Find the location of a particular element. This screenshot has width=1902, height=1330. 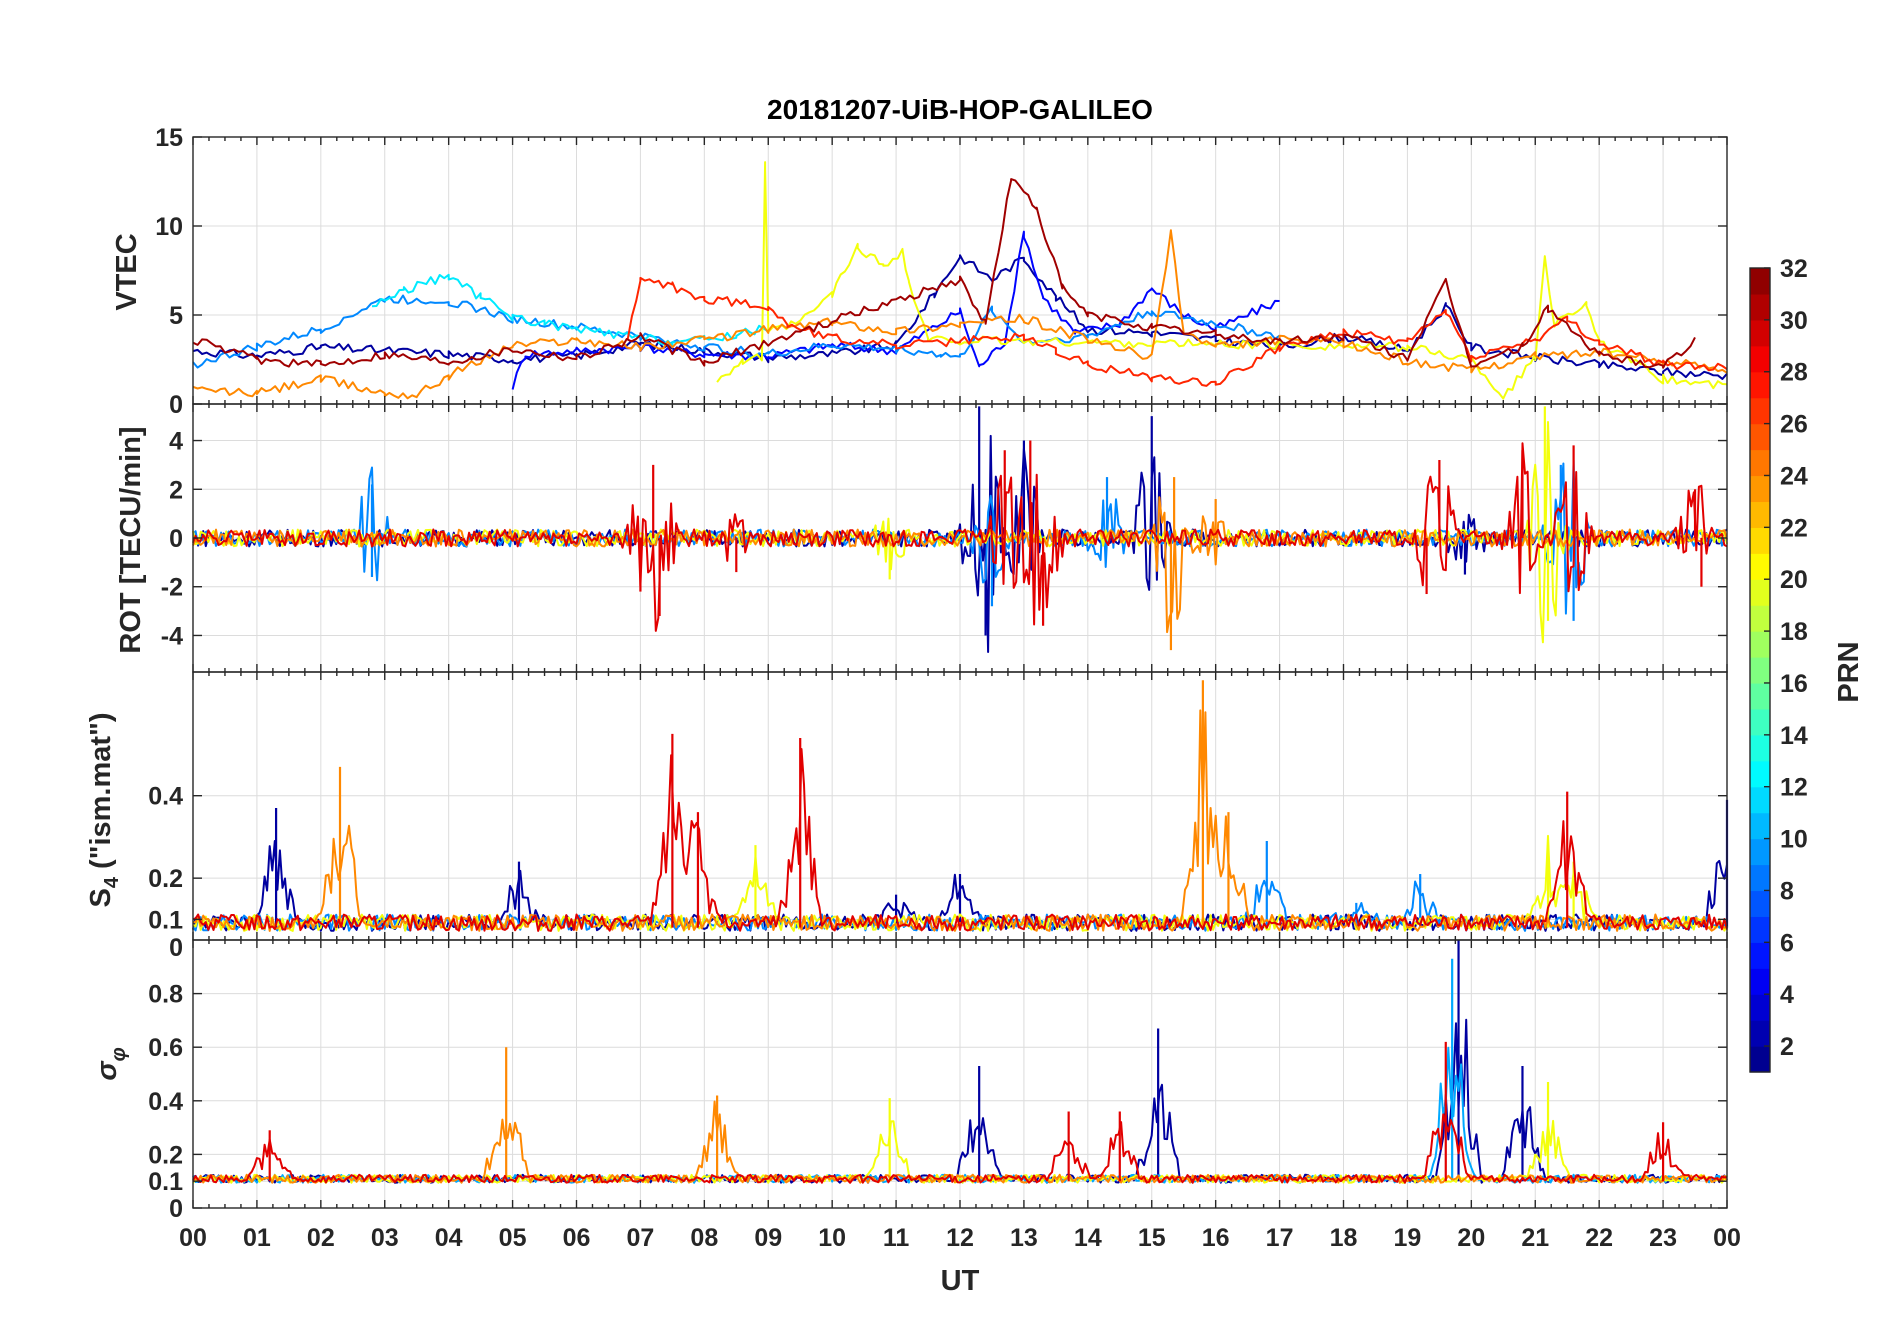

x-tick-label: 03 is located at coordinates (385, 1238).